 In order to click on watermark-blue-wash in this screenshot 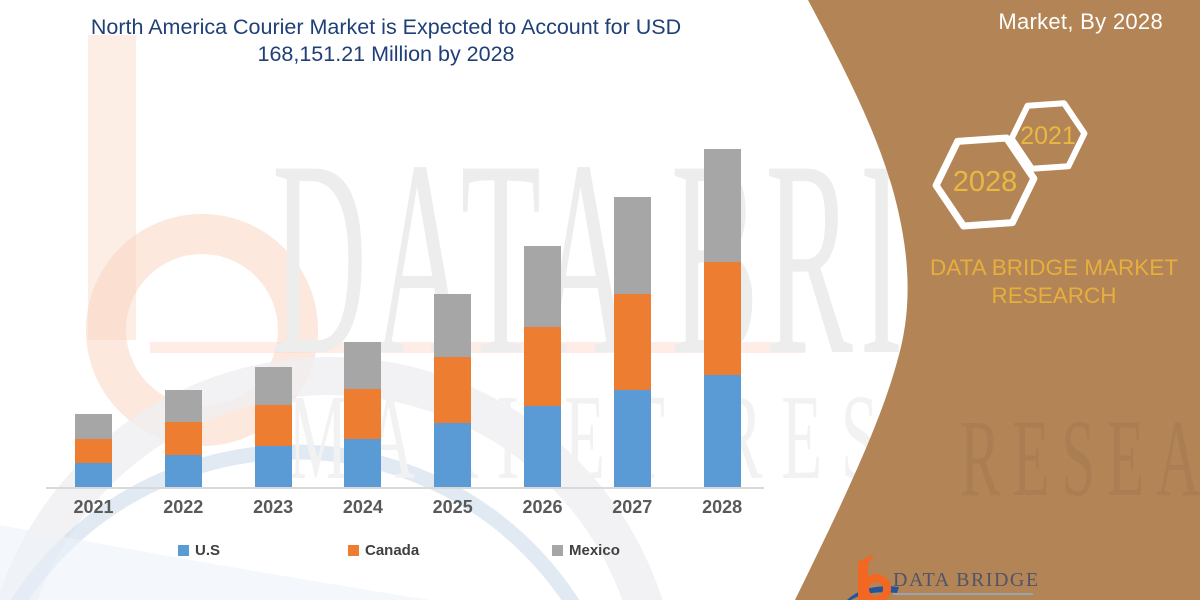, I will do `click(215, 562)`.